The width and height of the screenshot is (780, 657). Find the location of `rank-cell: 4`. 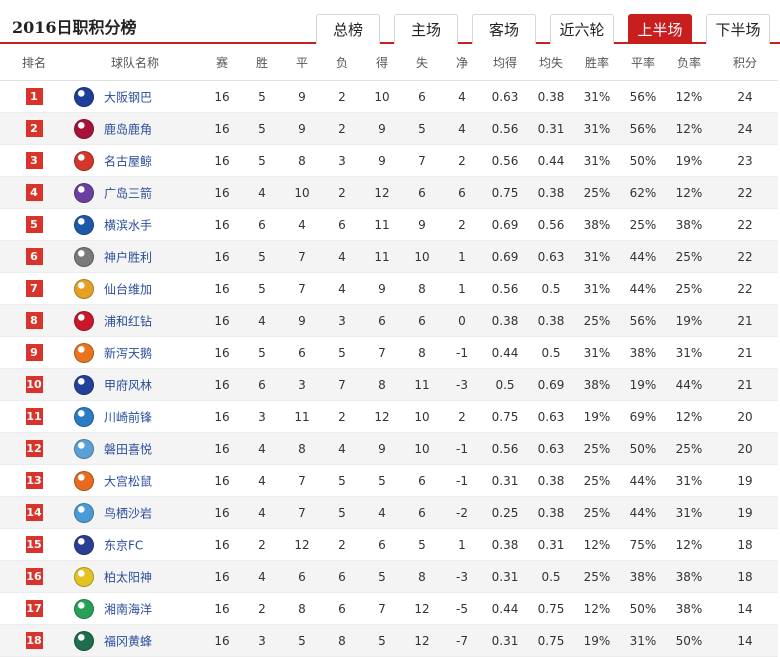

rank-cell: 4 is located at coordinates (34, 192).